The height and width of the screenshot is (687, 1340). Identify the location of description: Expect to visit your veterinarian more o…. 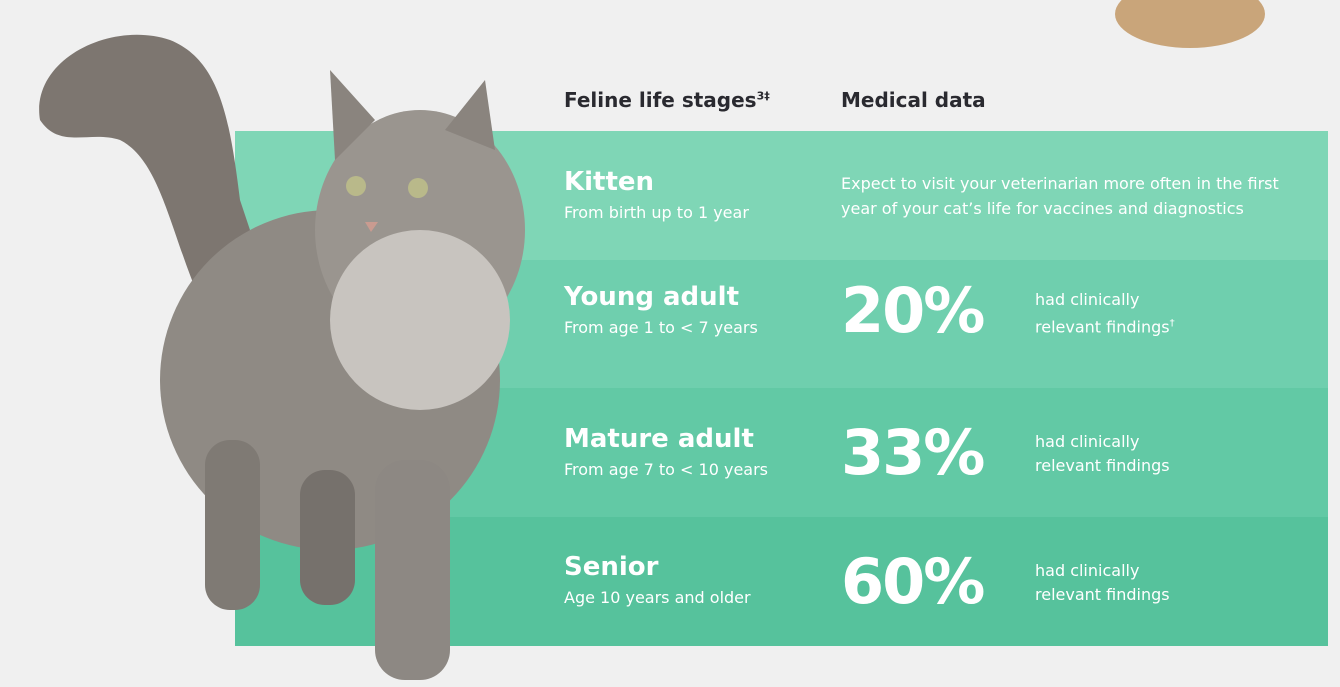
(1060, 196).